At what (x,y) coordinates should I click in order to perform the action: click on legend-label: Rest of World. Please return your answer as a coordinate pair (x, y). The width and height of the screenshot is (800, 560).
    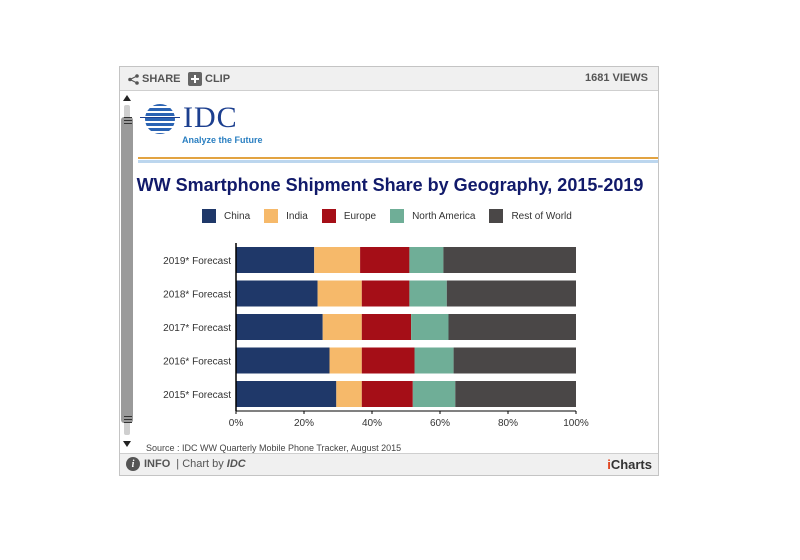
    Looking at the image, I should click on (541, 216).